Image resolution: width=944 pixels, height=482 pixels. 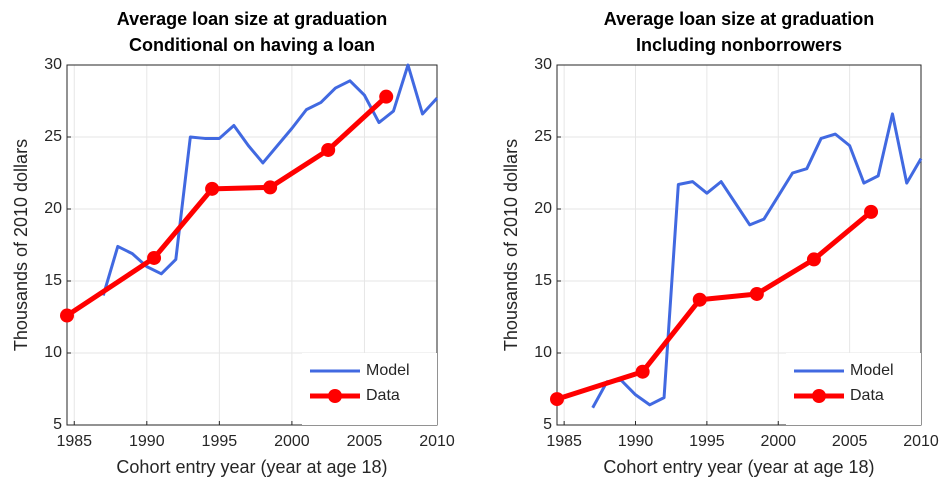 I want to click on series-line, so click(x=714, y=305).